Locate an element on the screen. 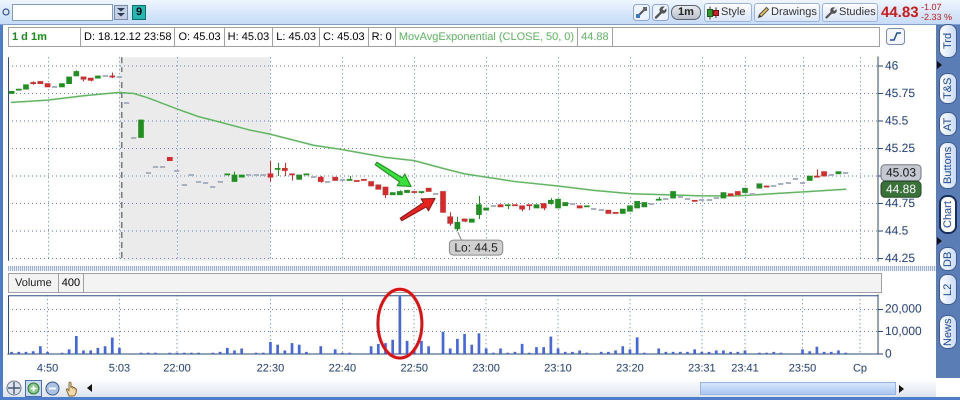  y-tick-label: 45.25 is located at coordinates (900, 147).